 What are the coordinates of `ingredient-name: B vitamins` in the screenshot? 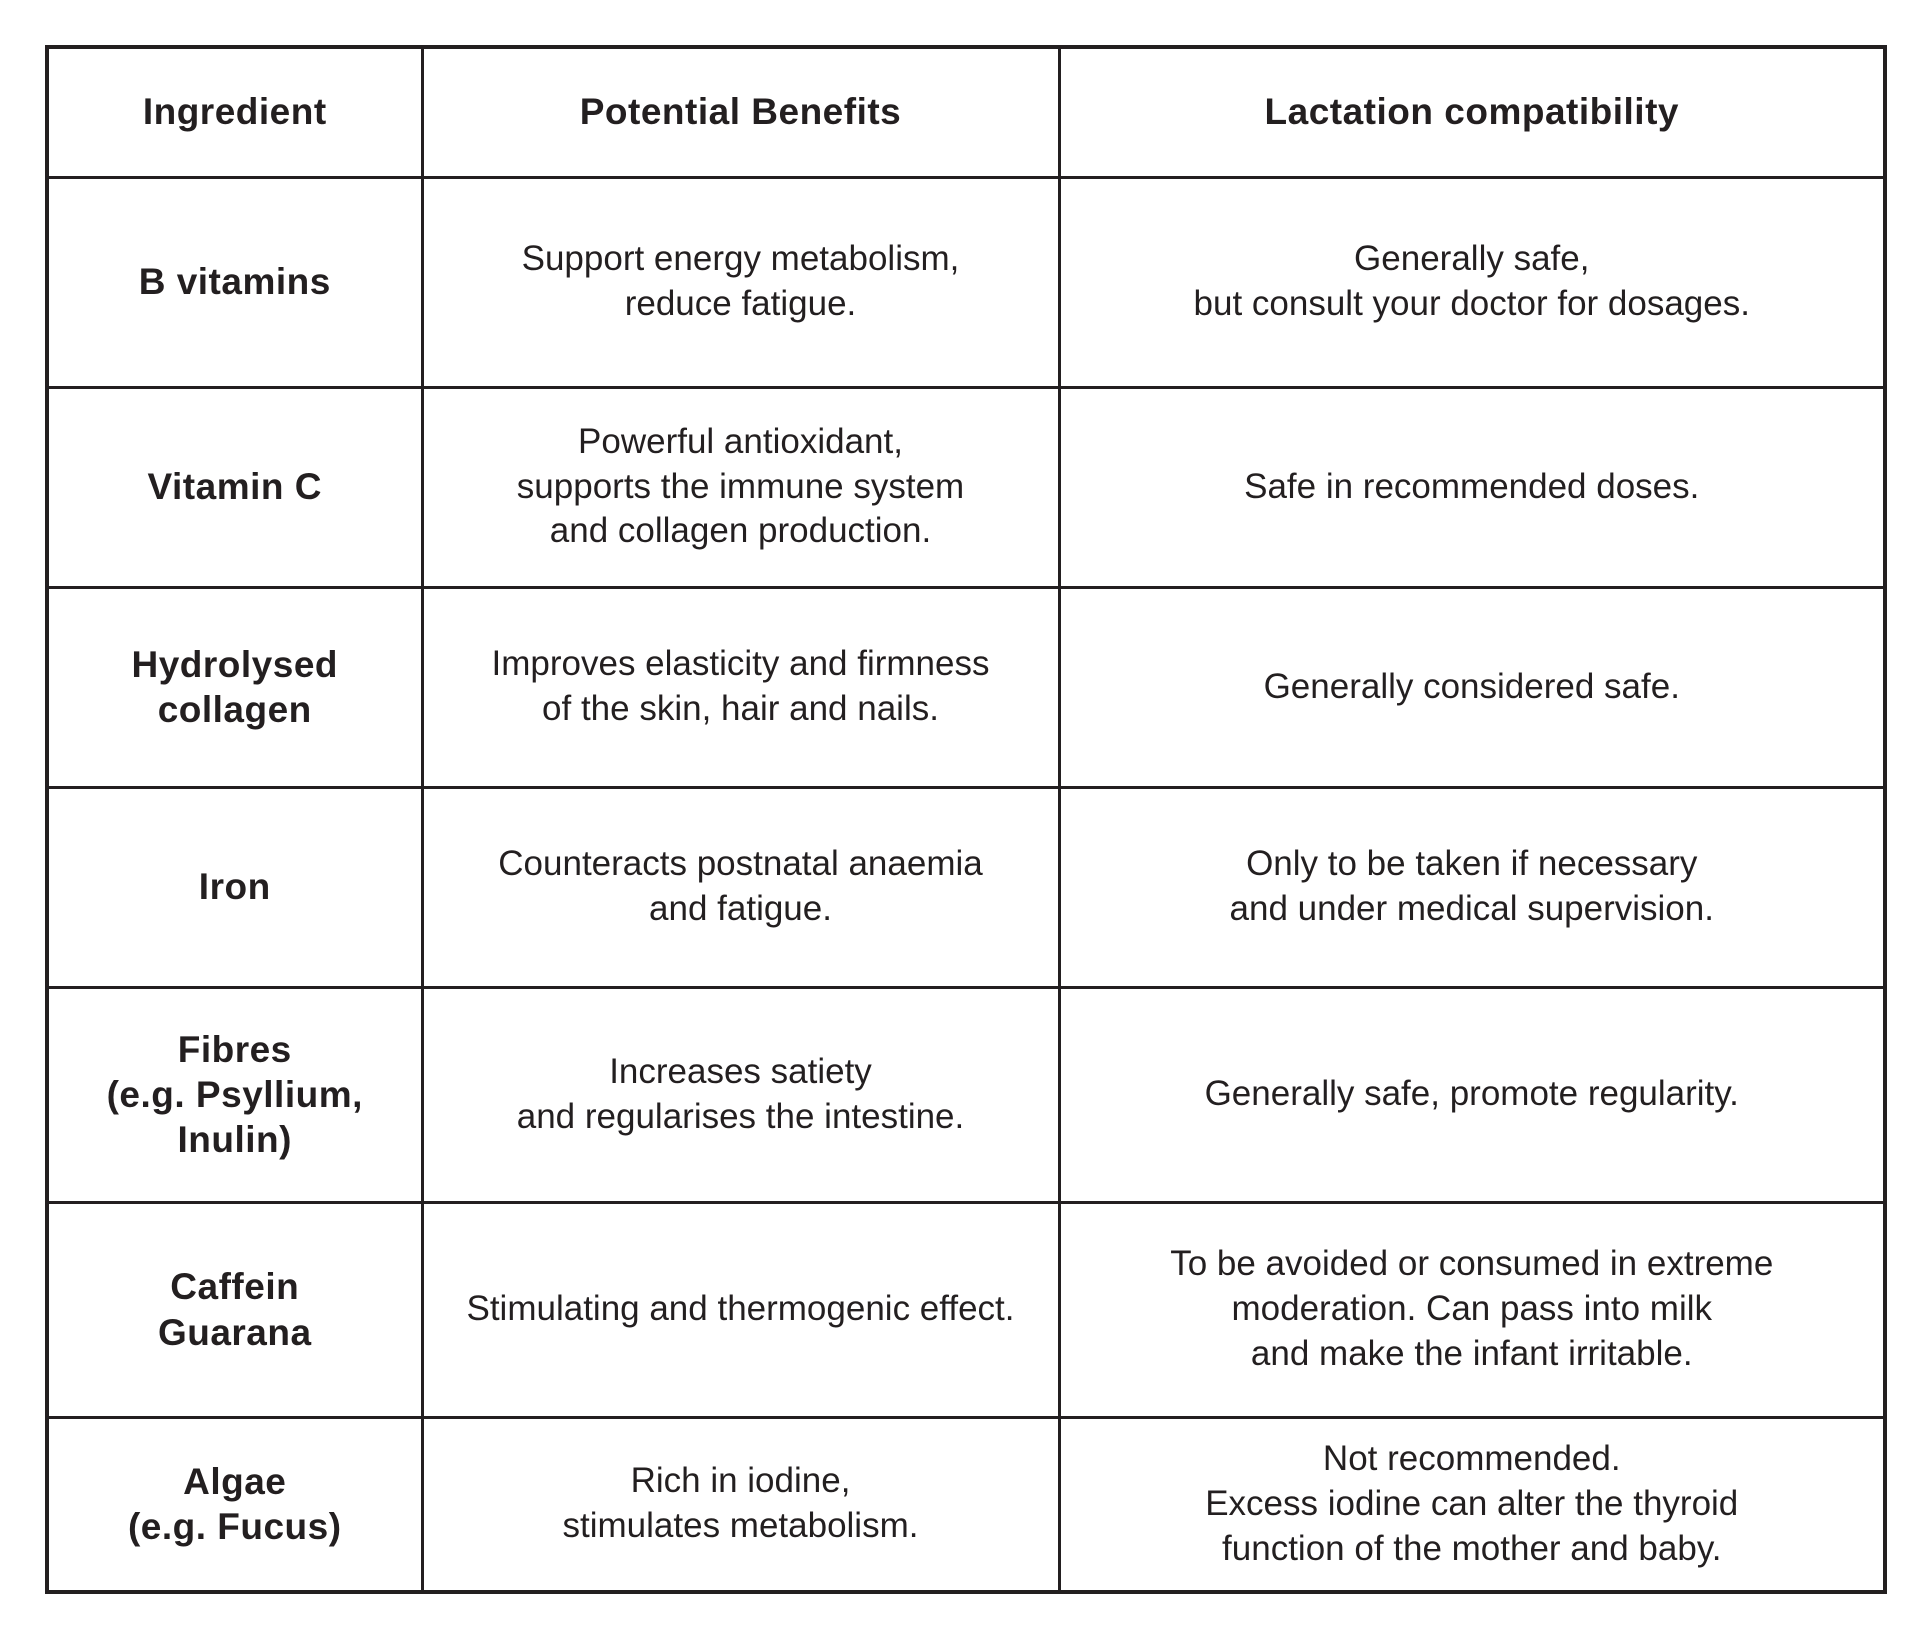 It's located at (234, 282).